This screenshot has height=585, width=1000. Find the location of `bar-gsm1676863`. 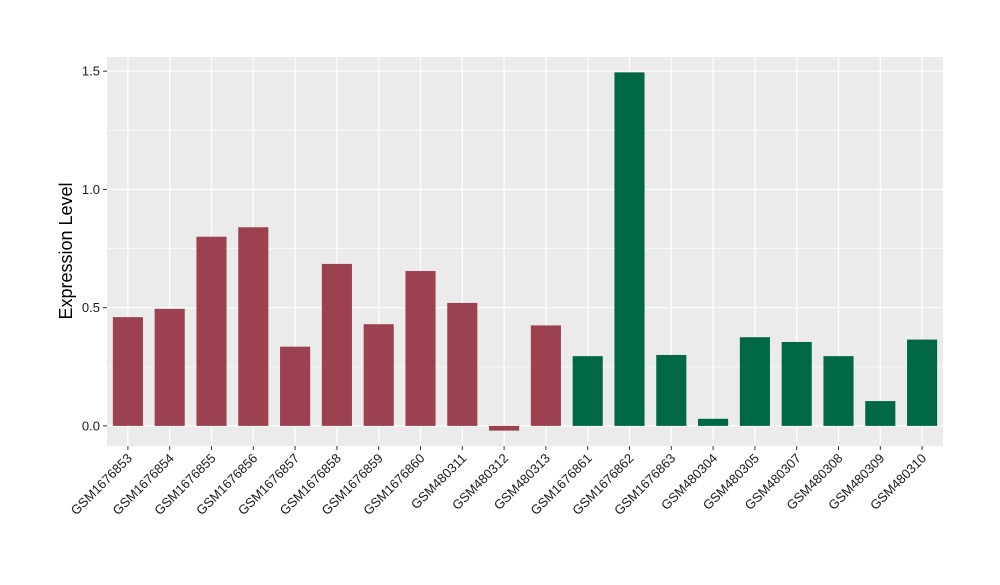

bar-gsm1676863 is located at coordinates (671, 390).